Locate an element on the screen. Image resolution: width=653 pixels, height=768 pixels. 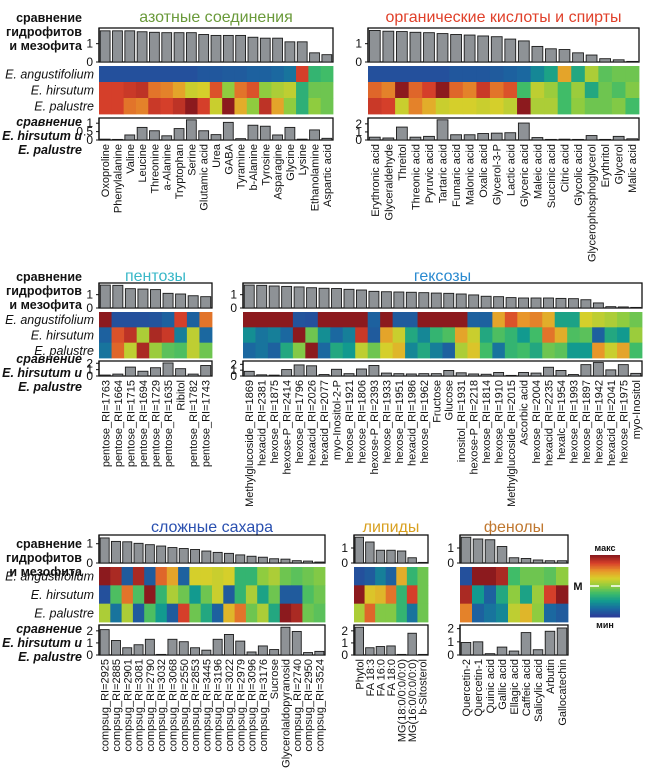
bottom-ytick-label: 0.5 is located at coordinates (84, 132).